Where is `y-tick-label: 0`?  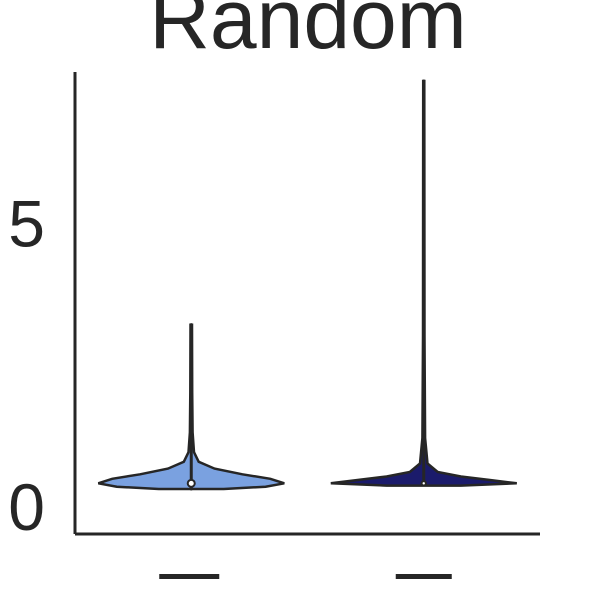 y-tick-label: 0 is located at coordinates (26, 507).